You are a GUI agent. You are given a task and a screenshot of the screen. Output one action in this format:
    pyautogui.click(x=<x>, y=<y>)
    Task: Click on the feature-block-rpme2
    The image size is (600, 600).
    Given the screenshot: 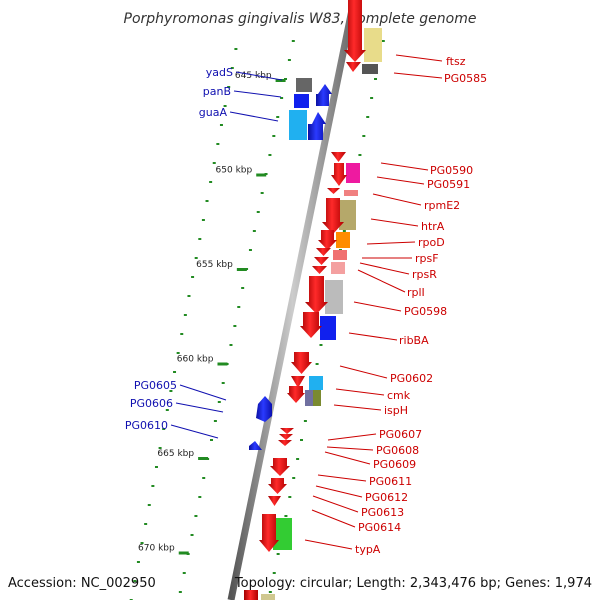 What is the action you would take?
    pyautogui.click(x=351, y=193)
    